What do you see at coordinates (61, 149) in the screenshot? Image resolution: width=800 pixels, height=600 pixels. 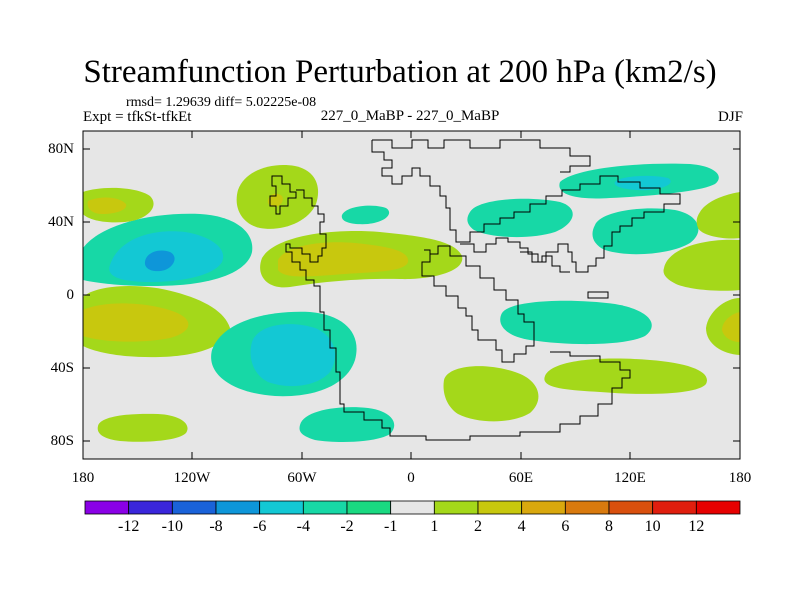 I see `ytick-label: 80N` at bounding box center [61, 149].